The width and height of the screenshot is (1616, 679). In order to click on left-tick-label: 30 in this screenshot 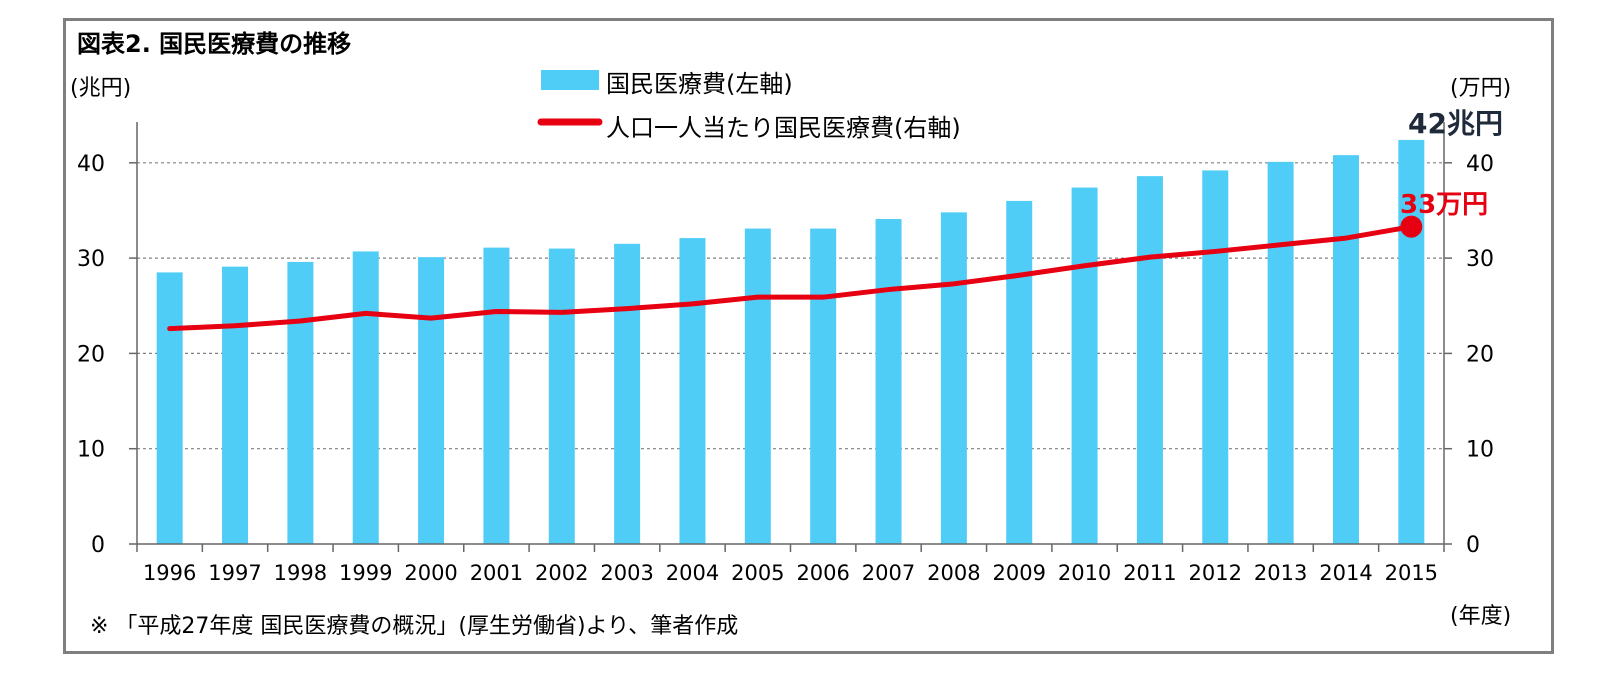, I will do `click(91, 259)`.